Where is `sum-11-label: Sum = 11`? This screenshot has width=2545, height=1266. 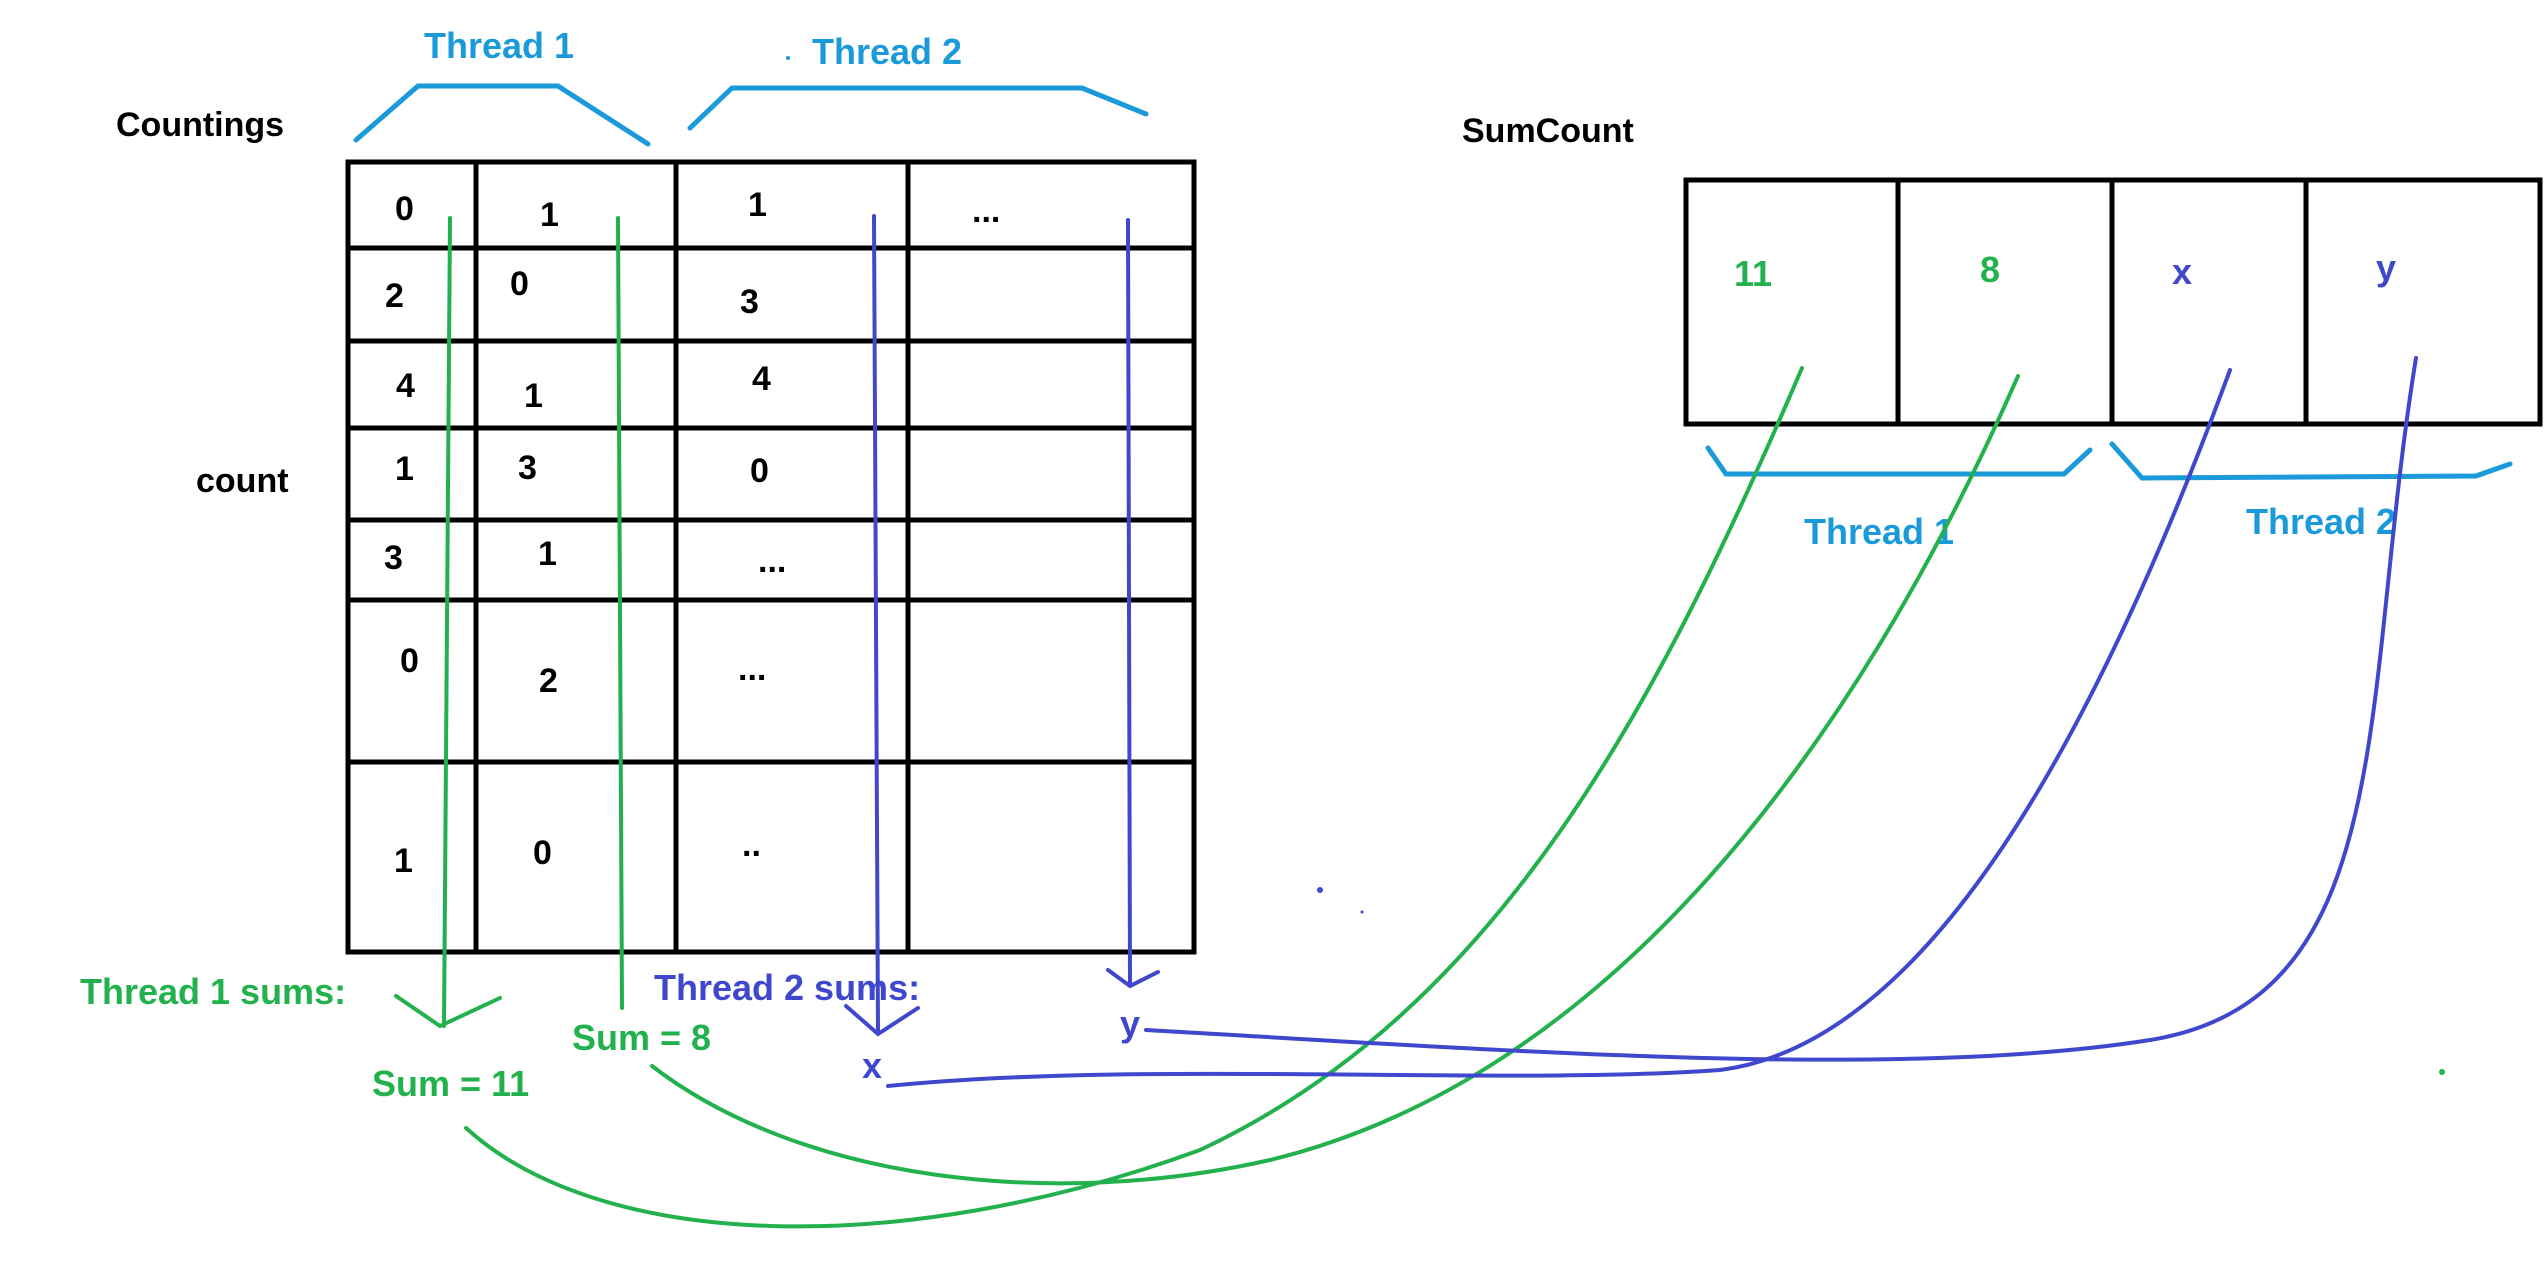 sum-11-label: Sum = 11 is located at coordinates (450, 1083).